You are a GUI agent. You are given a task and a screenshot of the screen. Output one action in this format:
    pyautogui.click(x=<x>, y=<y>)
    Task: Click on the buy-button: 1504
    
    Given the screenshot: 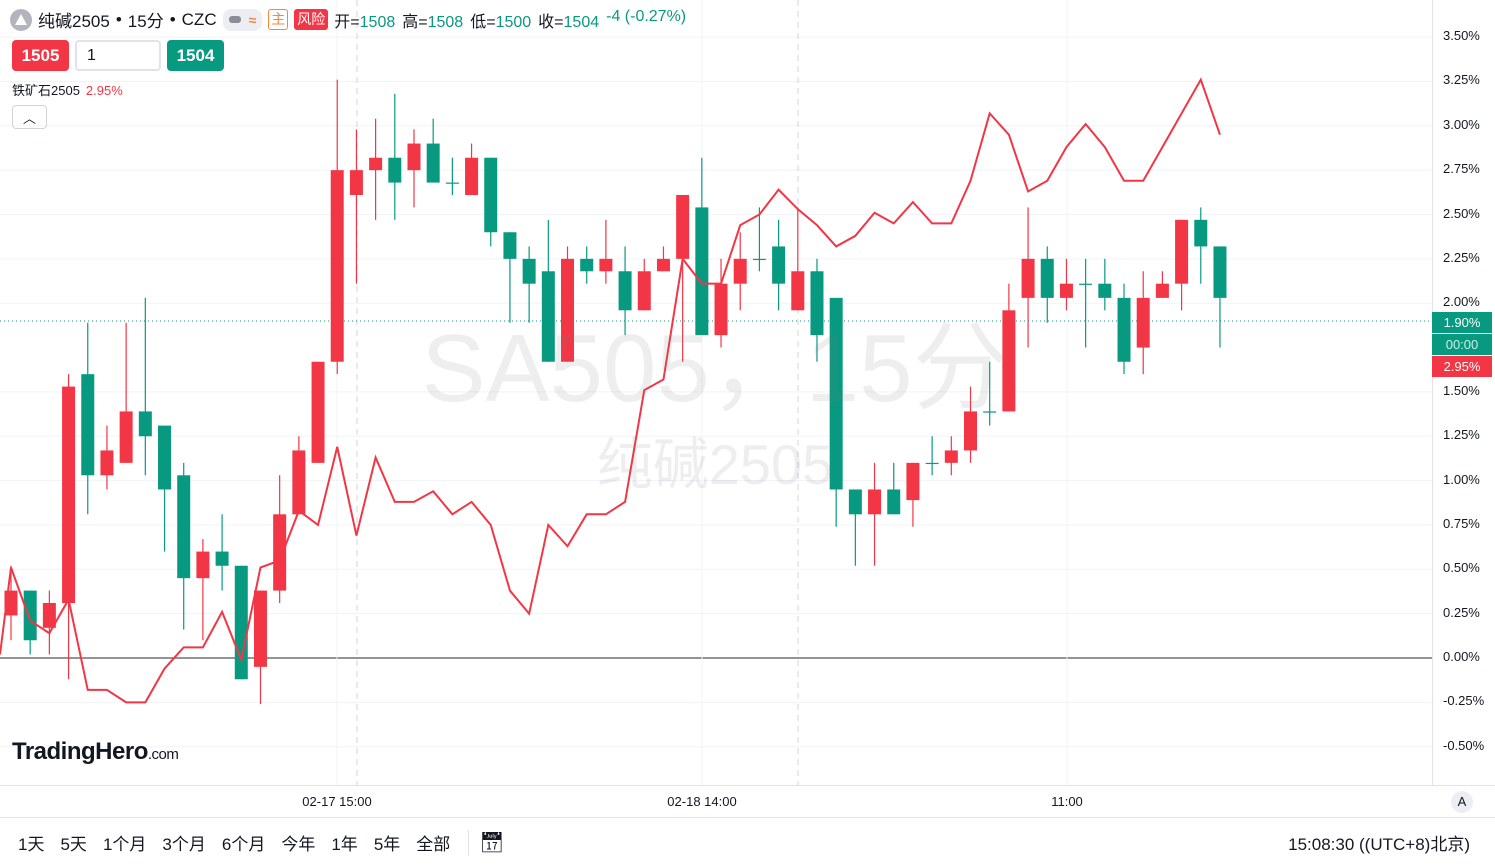 What is the action you would take?
    pyautogui.click(x=195, y=55)
    